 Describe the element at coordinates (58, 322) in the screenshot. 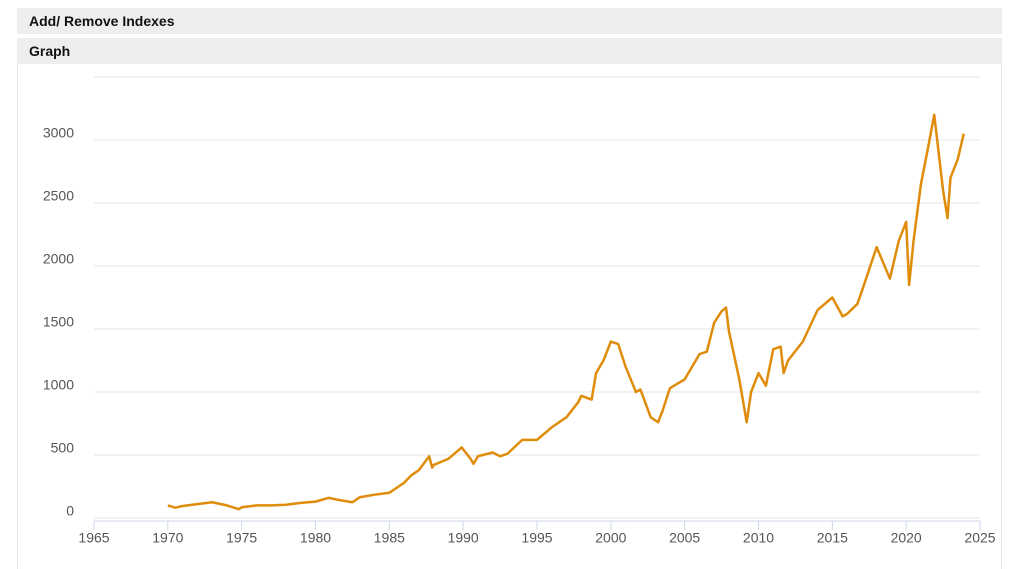

I see `y-tick-label: 1500` at that location.